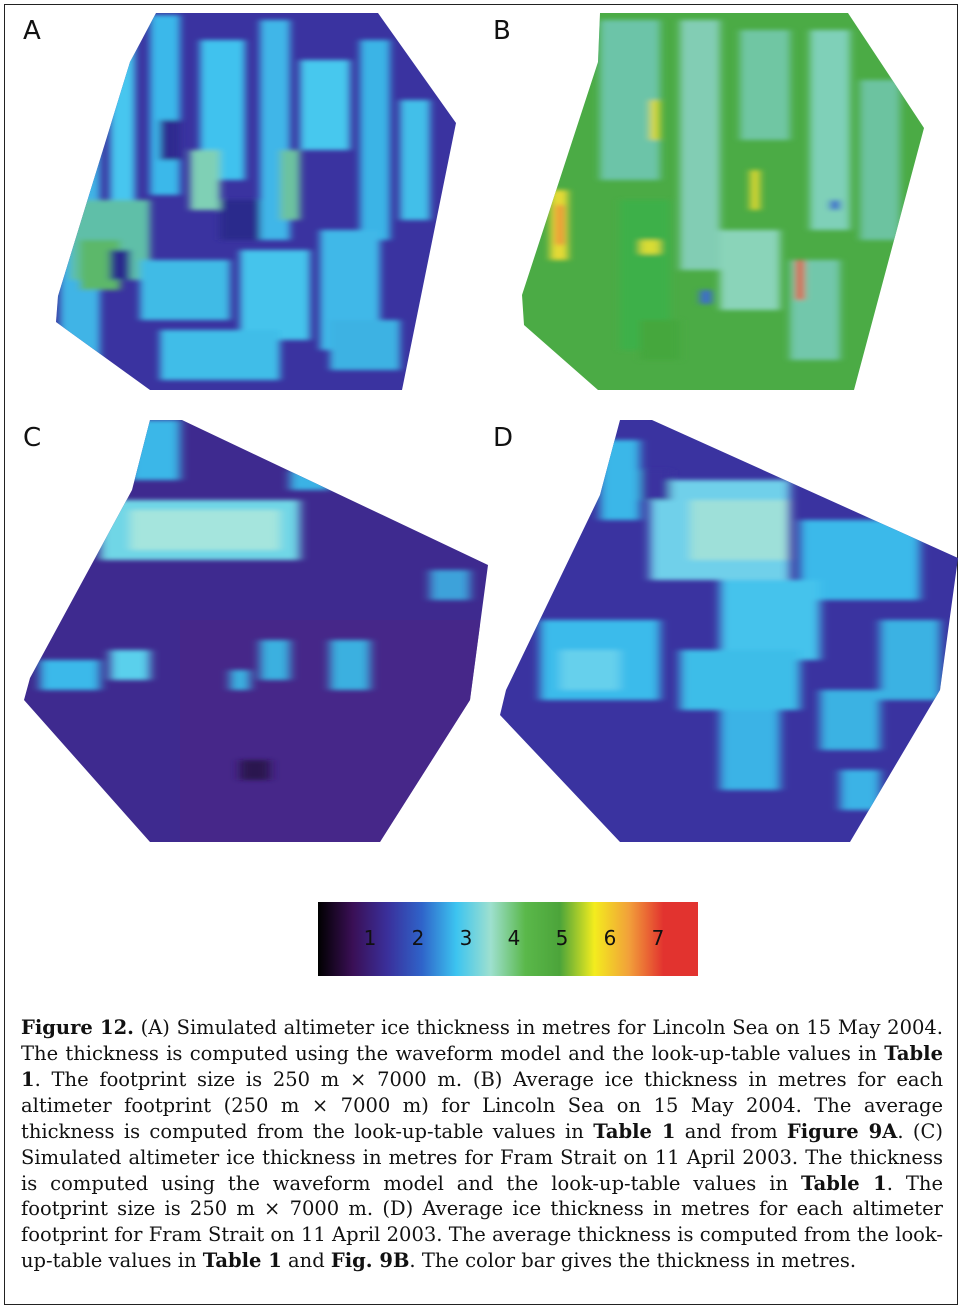  Describe the element at coordinates (306, 1261) in the screenshot. I see `caption-text-6: and` at that location.